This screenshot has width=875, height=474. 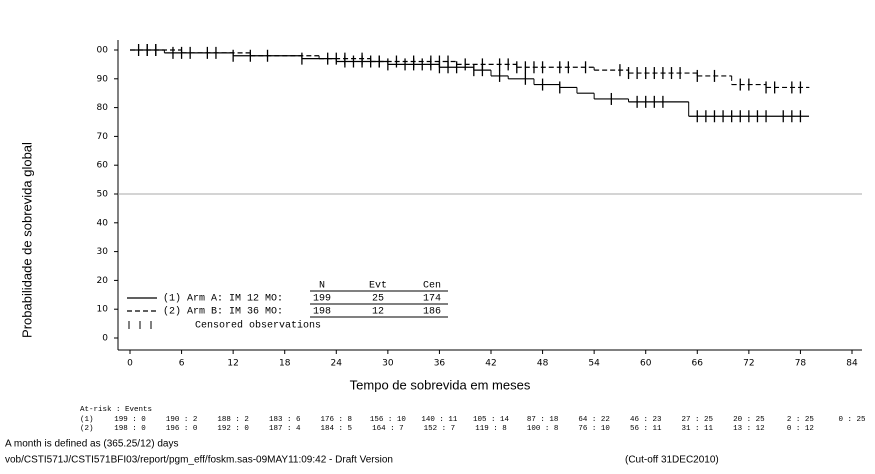 What do you see at coordinates (130, 429) in the screenshot?
I see `at-risk-cell: 198 : 0` at bounding box center [130, 429].